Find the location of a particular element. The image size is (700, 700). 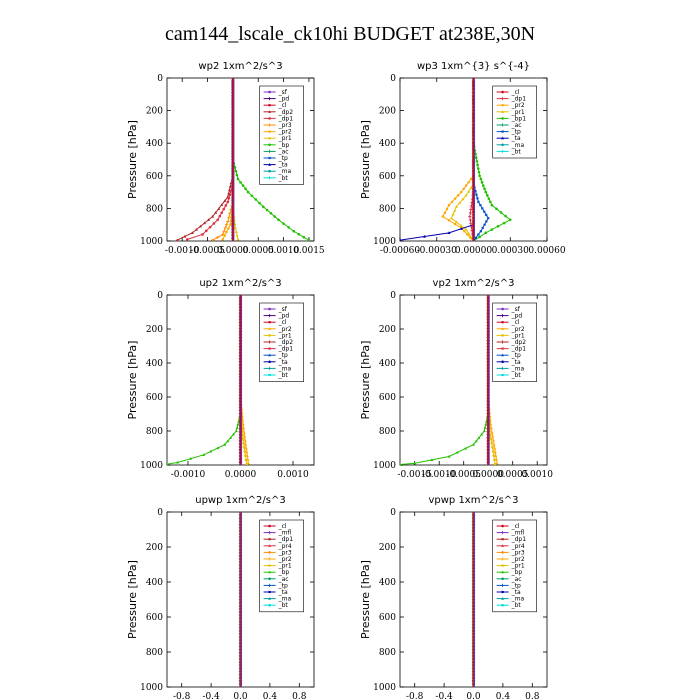

legend-label: _sf is located at coordinates (516, 309).